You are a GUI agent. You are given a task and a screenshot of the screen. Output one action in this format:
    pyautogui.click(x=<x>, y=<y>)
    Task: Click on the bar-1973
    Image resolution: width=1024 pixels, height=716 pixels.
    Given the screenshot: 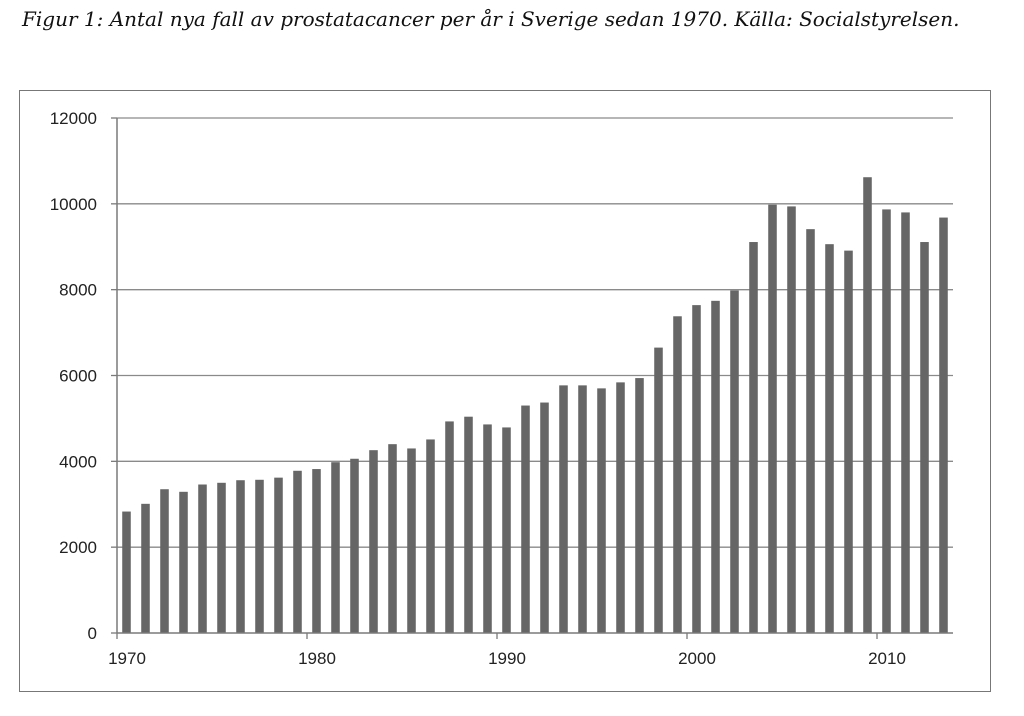 What is the action you would take?
    pyautogui.click(x=183, y=562)
    